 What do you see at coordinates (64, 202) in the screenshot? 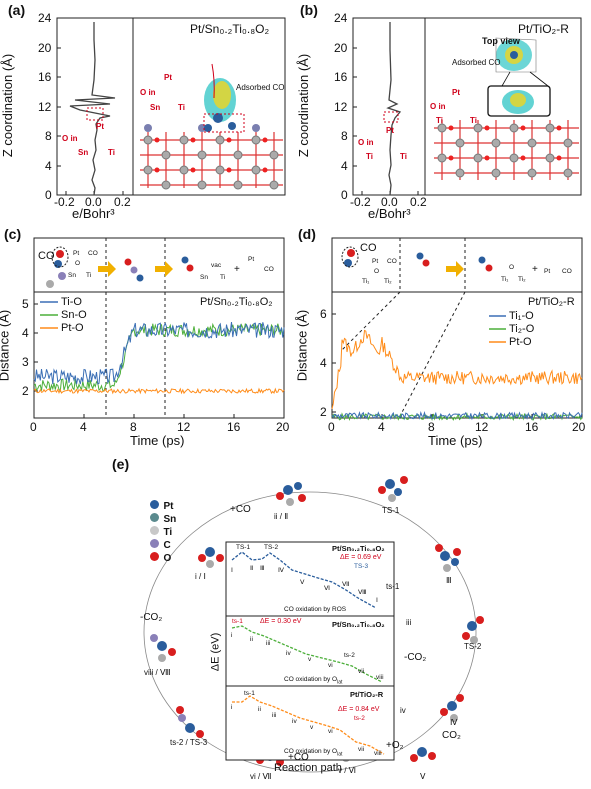
I see `x-tick-m02: -0.2` at bounding box center [64, 202].